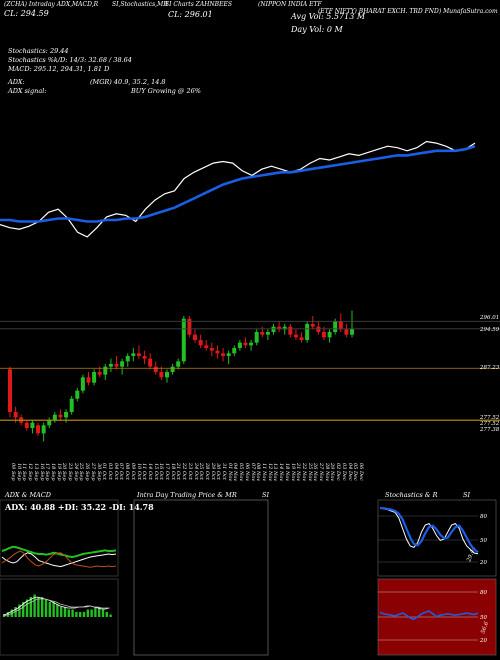  What do you see at coordinates (483, 593) in the screenshot?
I see `rsi-tick: 80` at bounding box center [483, 593].